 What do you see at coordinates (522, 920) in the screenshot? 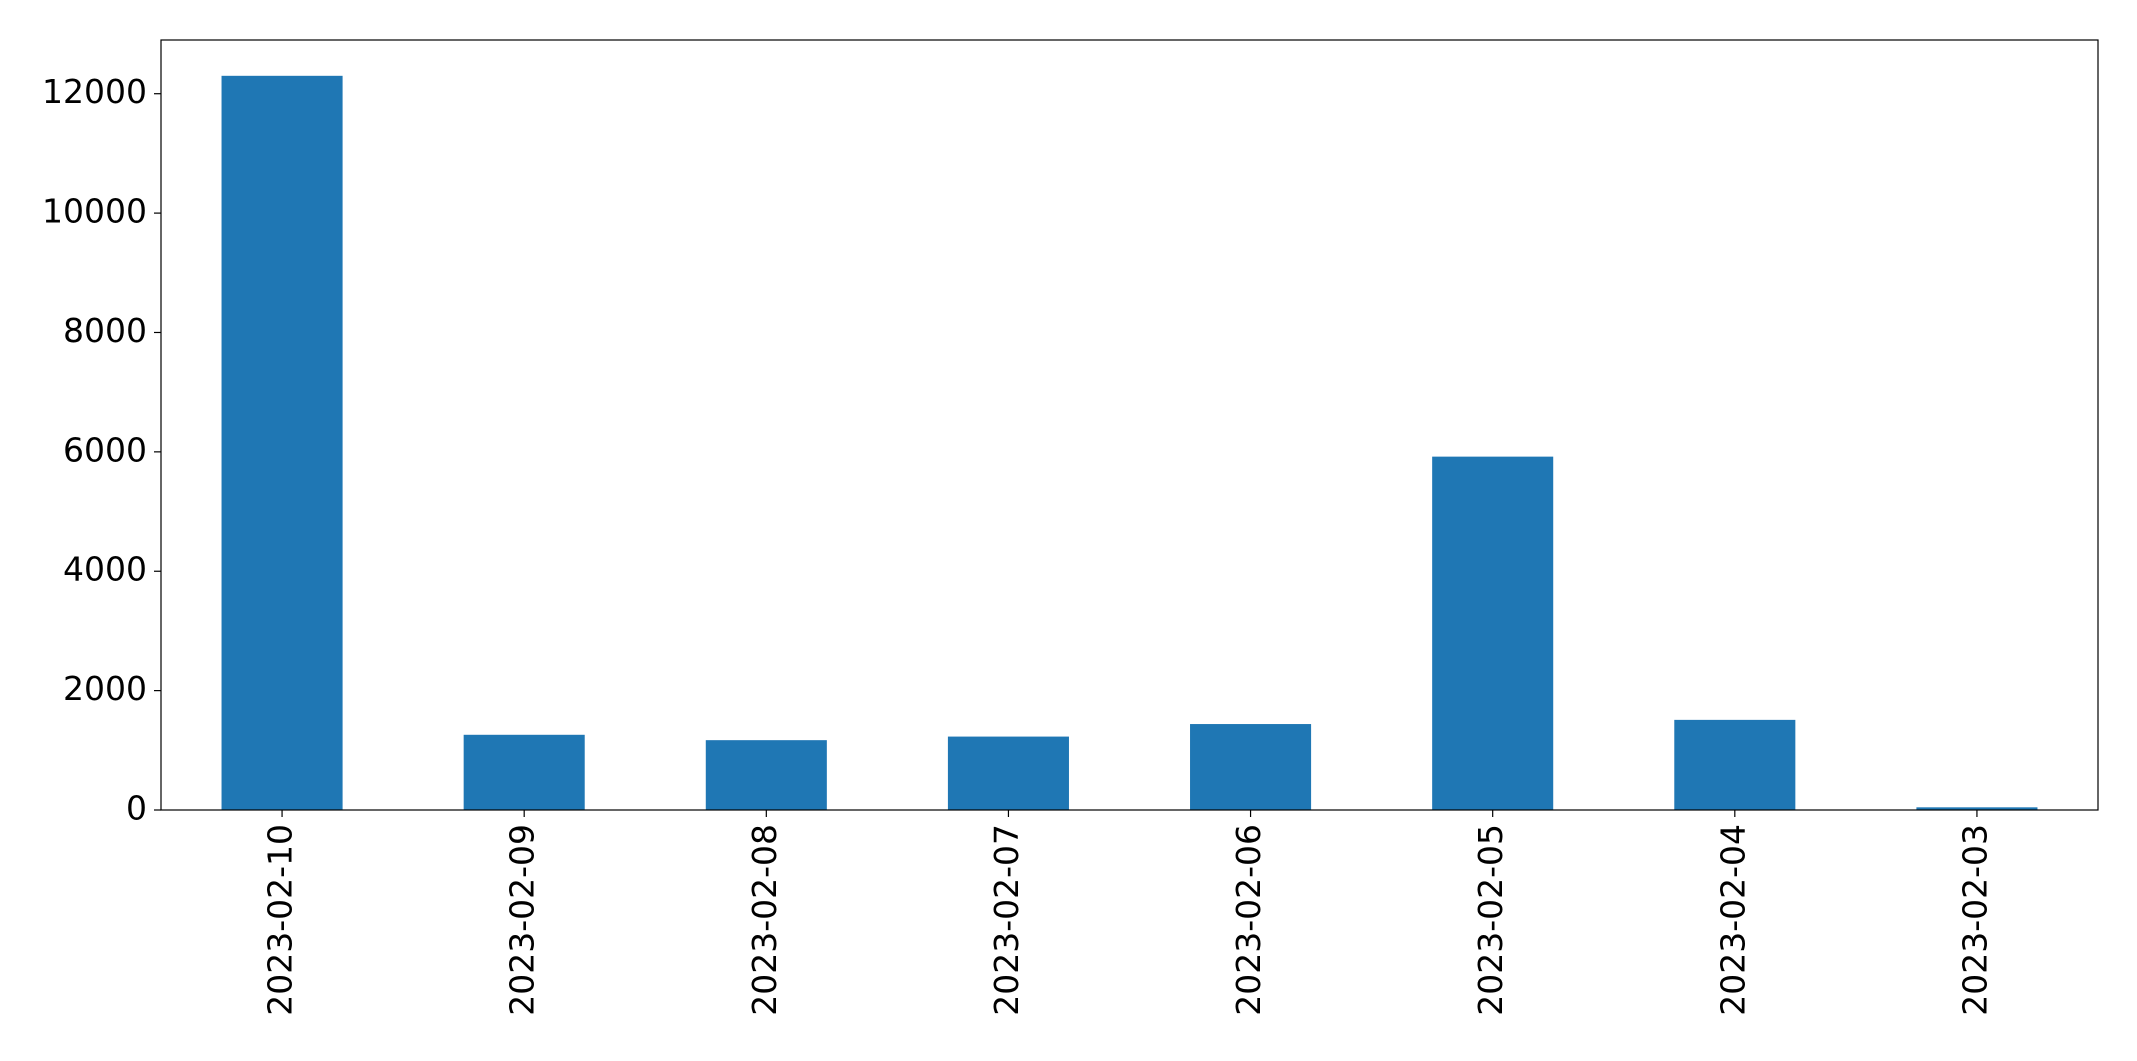
I see `x-tick-label: 2023-02-09` at bounding box center [522, 920].